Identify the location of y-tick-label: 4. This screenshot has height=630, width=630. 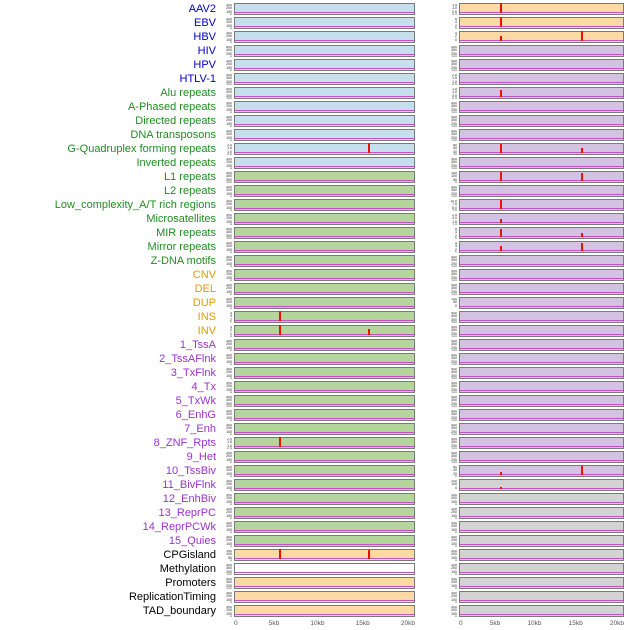
(231, 313).